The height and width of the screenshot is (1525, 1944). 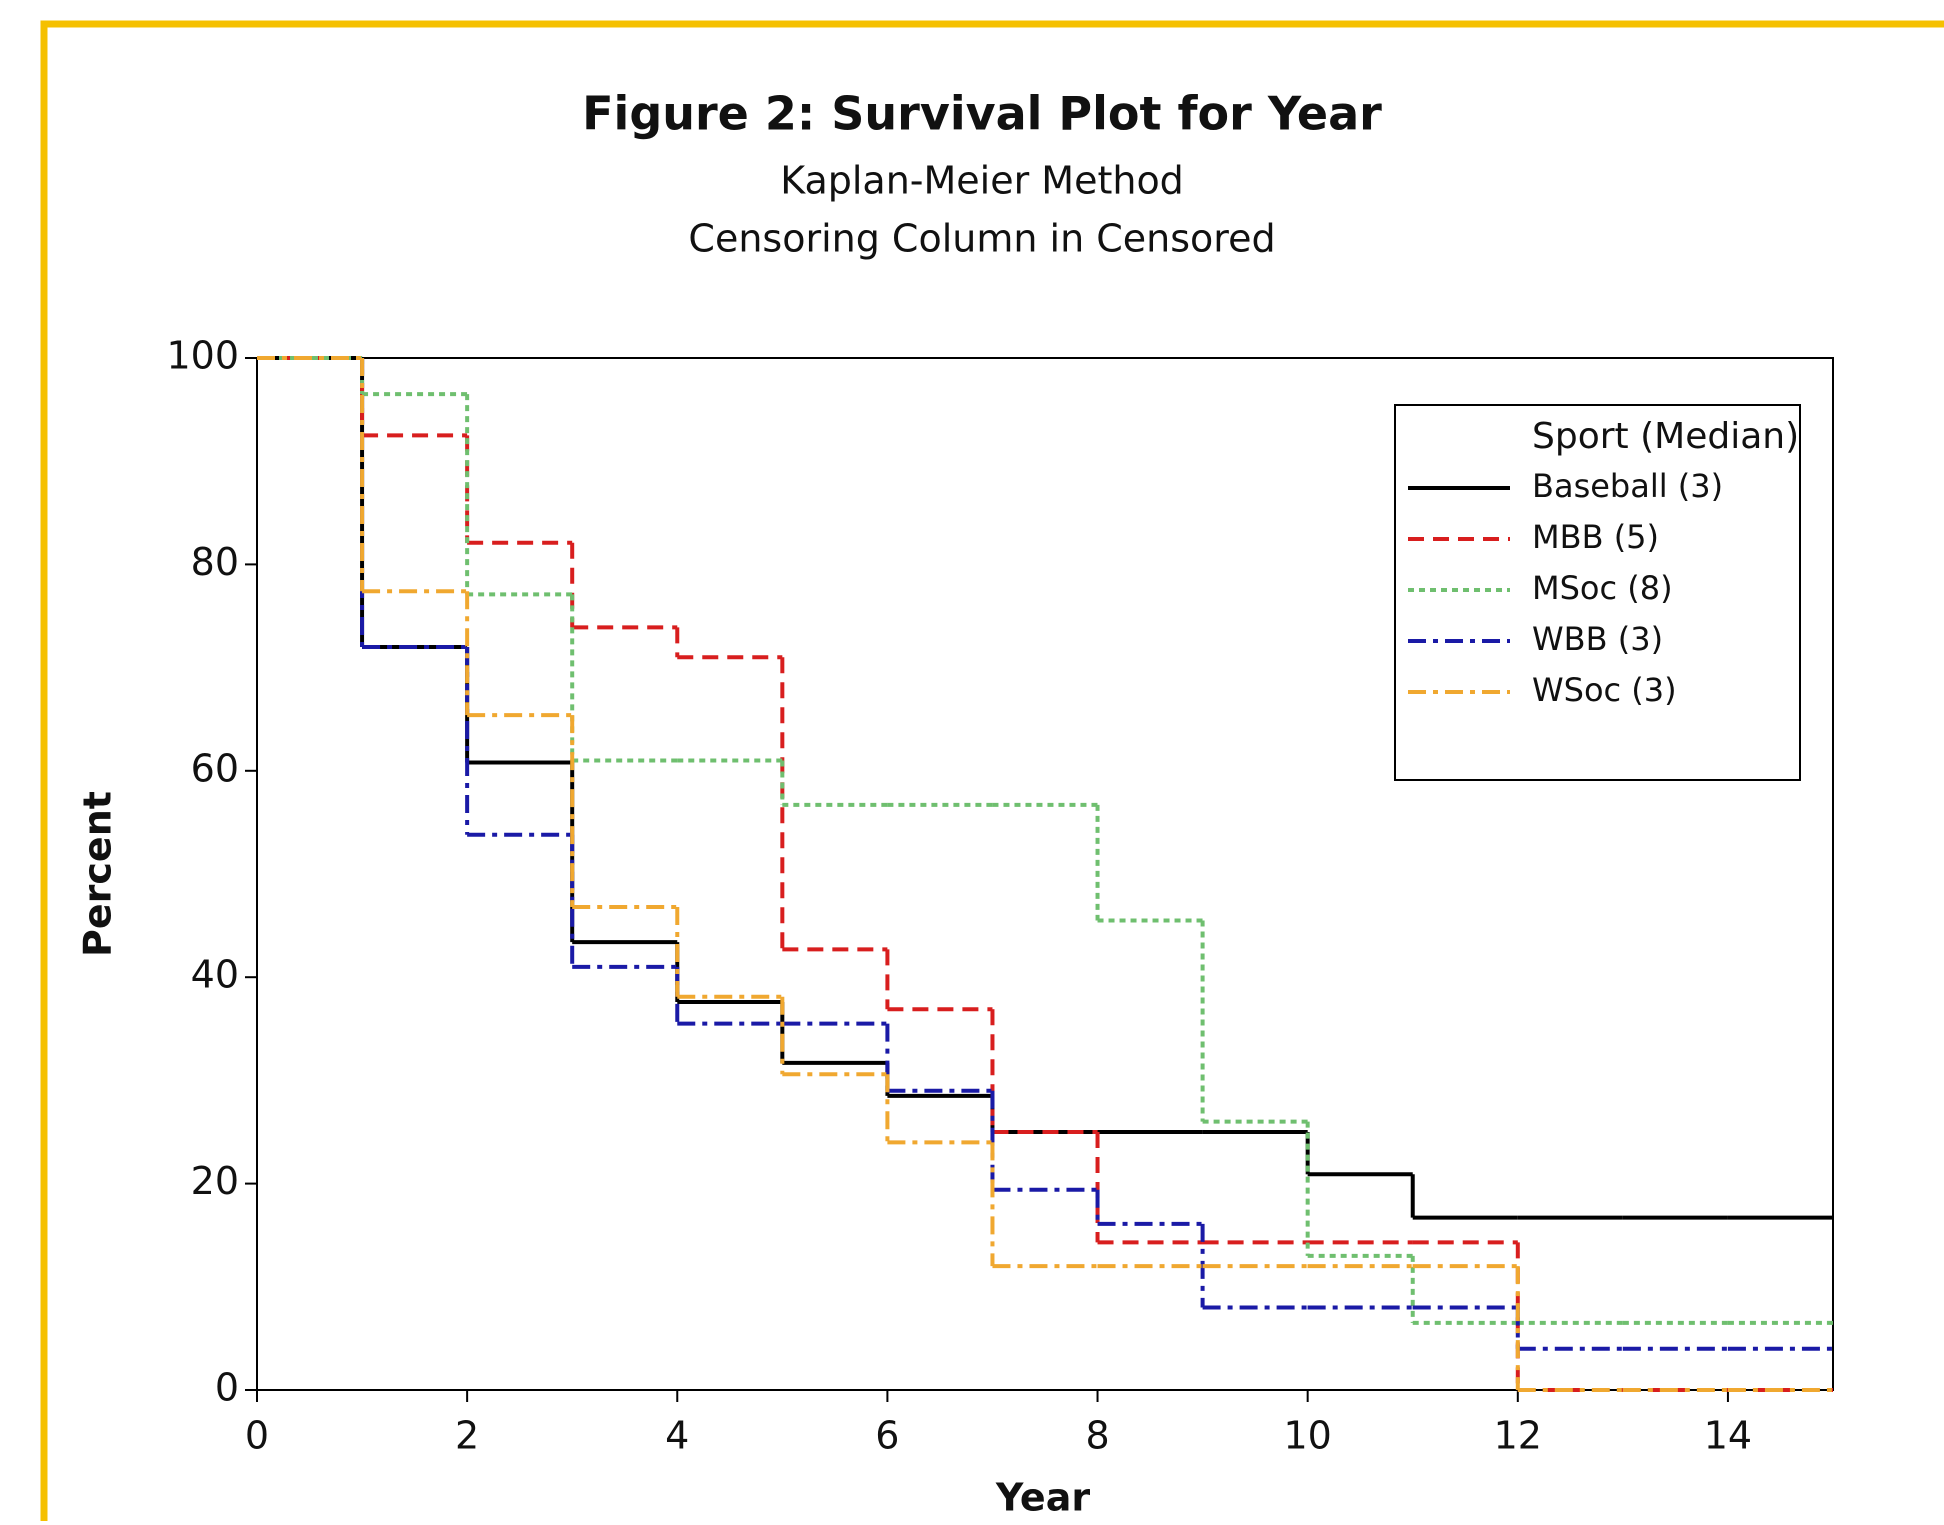 What do you see at coordinates (1604, 690) in the screenshot?
I see `legend-label: WSoc (3)` at bounding box center [1604, 690].